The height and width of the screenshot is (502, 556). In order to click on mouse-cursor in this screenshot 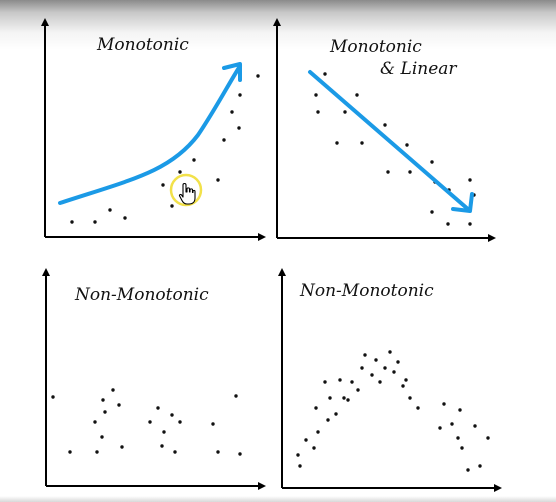, I will do `click(186, 190)`.